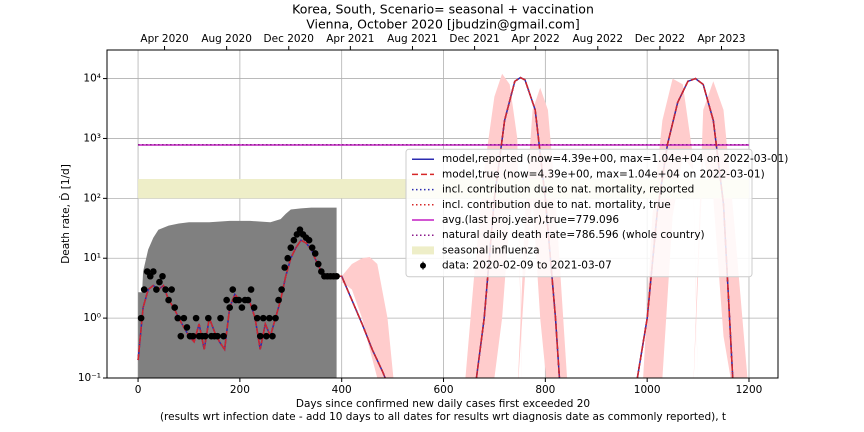  I want to click on x2-tick-label: Aug 2021, so click(412, 39).